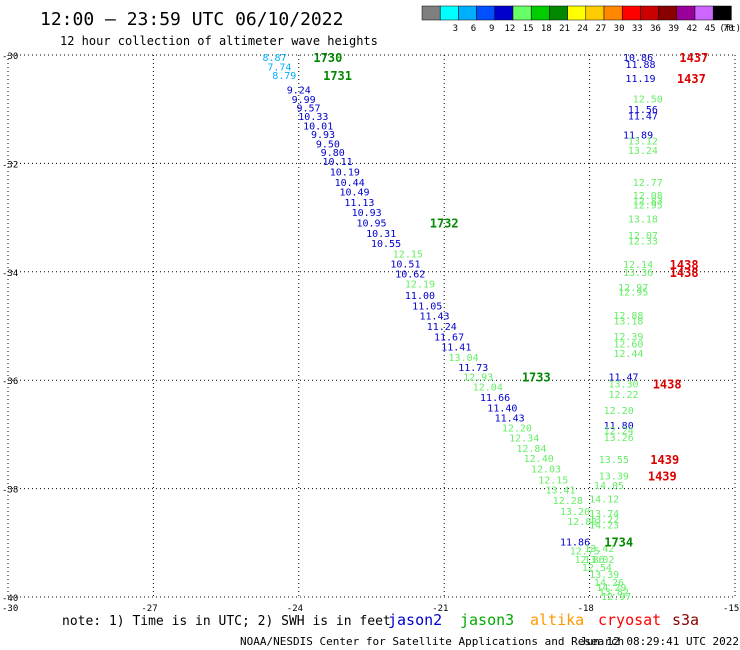  Describe the element at coordinates (643, 151) in the screenshot. I see `wave-height-point: 13.24` at that location.